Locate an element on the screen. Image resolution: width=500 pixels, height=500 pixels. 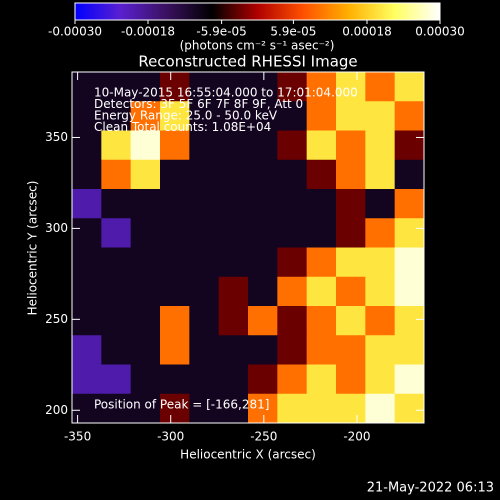
annotation: Detectors: 3F 5F 6F 7F 8F 9F, Att 0 is located at coordinates (198, 104).